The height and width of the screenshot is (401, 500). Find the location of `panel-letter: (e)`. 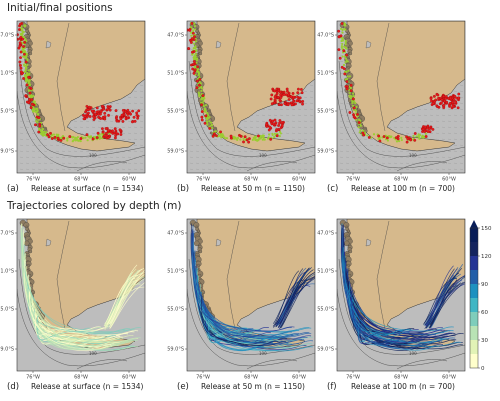

panel-letter: (e) is located at coordinates (183, 387).